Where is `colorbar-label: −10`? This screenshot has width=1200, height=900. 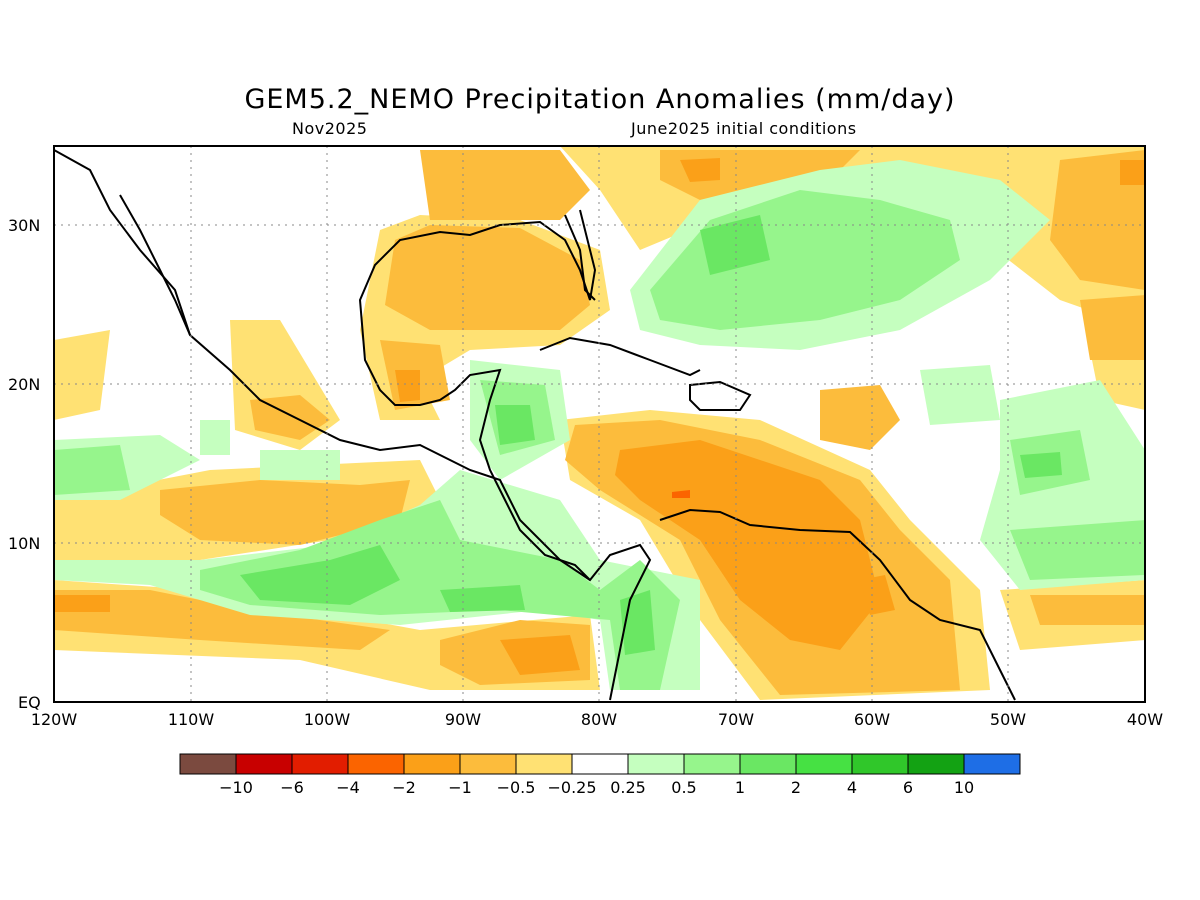
colorbar-label: −10 is located at coordinates (236, 787).